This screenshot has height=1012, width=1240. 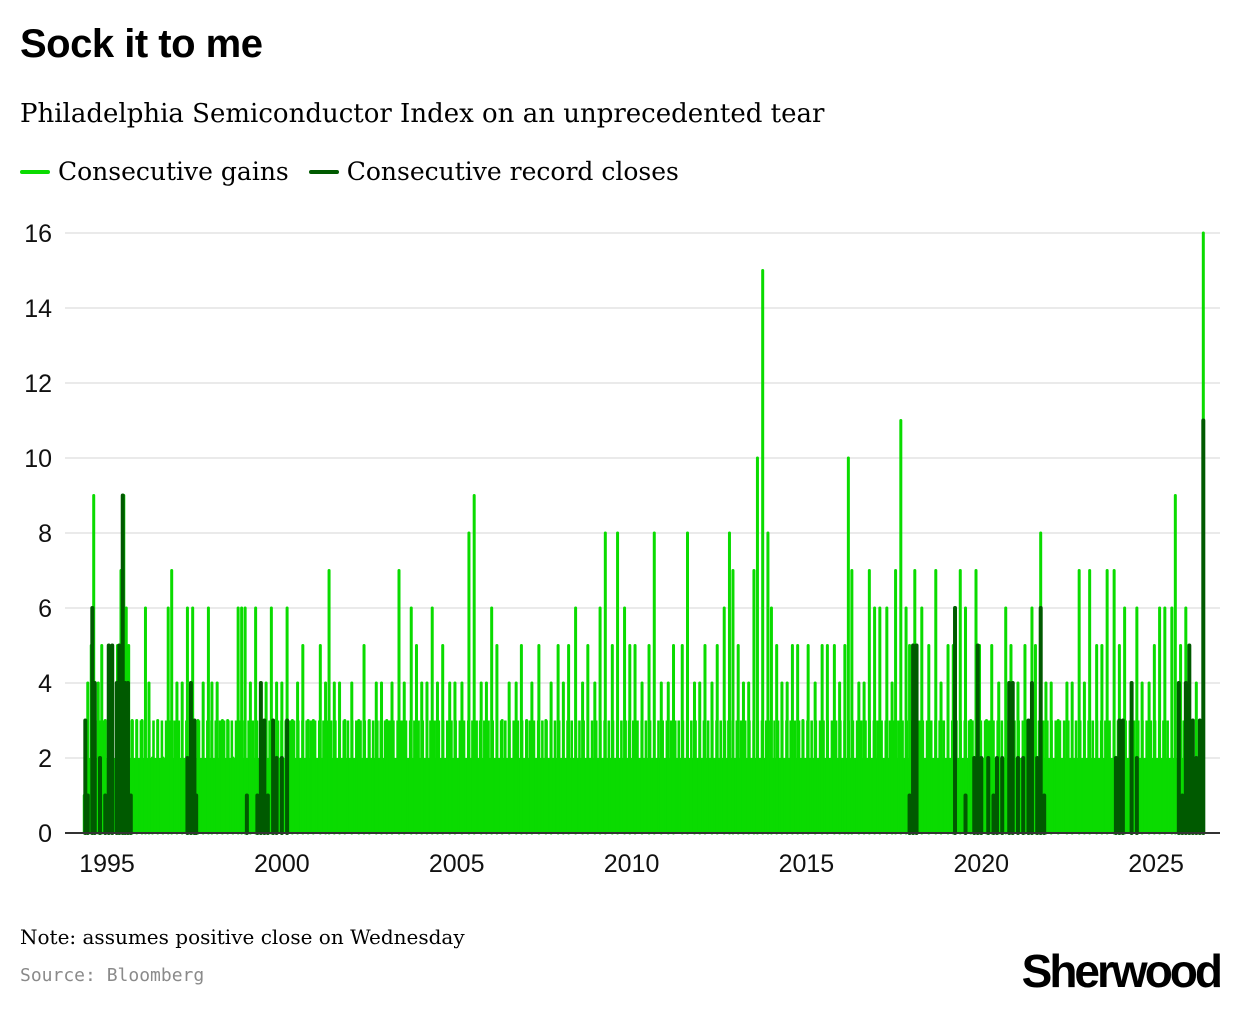 I want to click on y-axis-labels: 0 2 4 6 8 10 12 14 16, so click(x=38, y=534).